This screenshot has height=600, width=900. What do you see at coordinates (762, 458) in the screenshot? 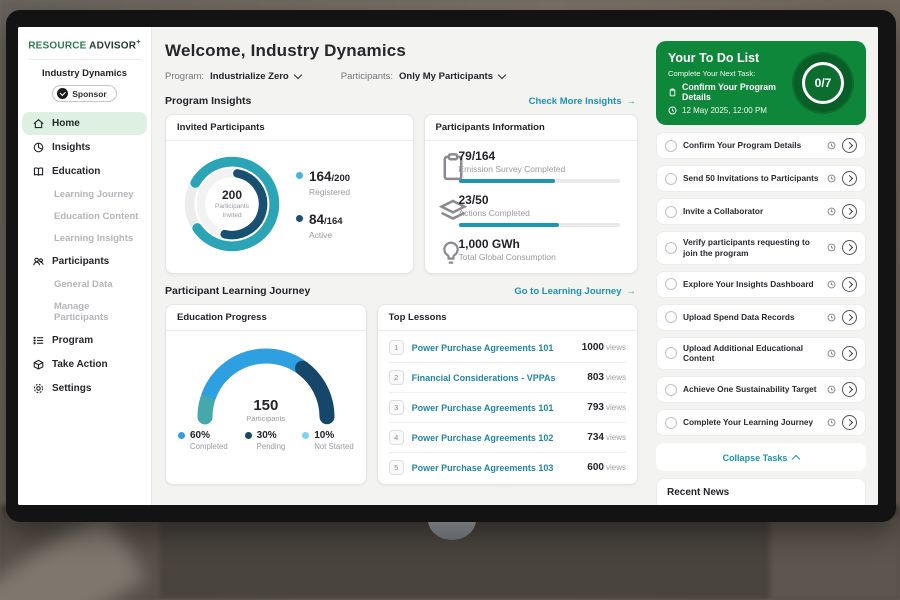
I see `collapse-tasks-link: Collapse Tasks` at bounding box center [762, 458].